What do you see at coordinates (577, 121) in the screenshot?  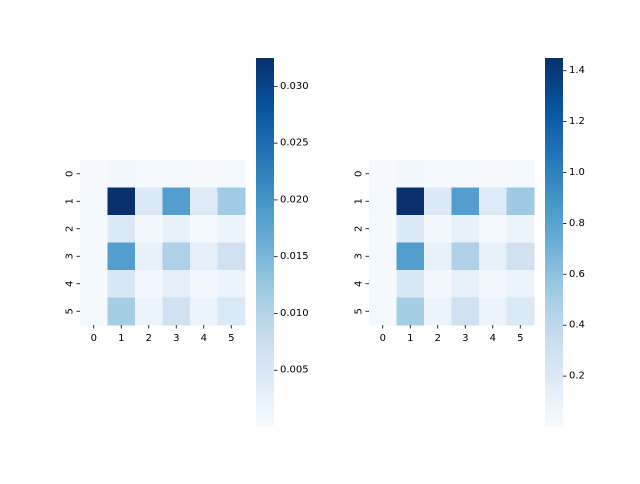 I see `colorbar-tick-label: 1.2` at bounding box center [577, 121].